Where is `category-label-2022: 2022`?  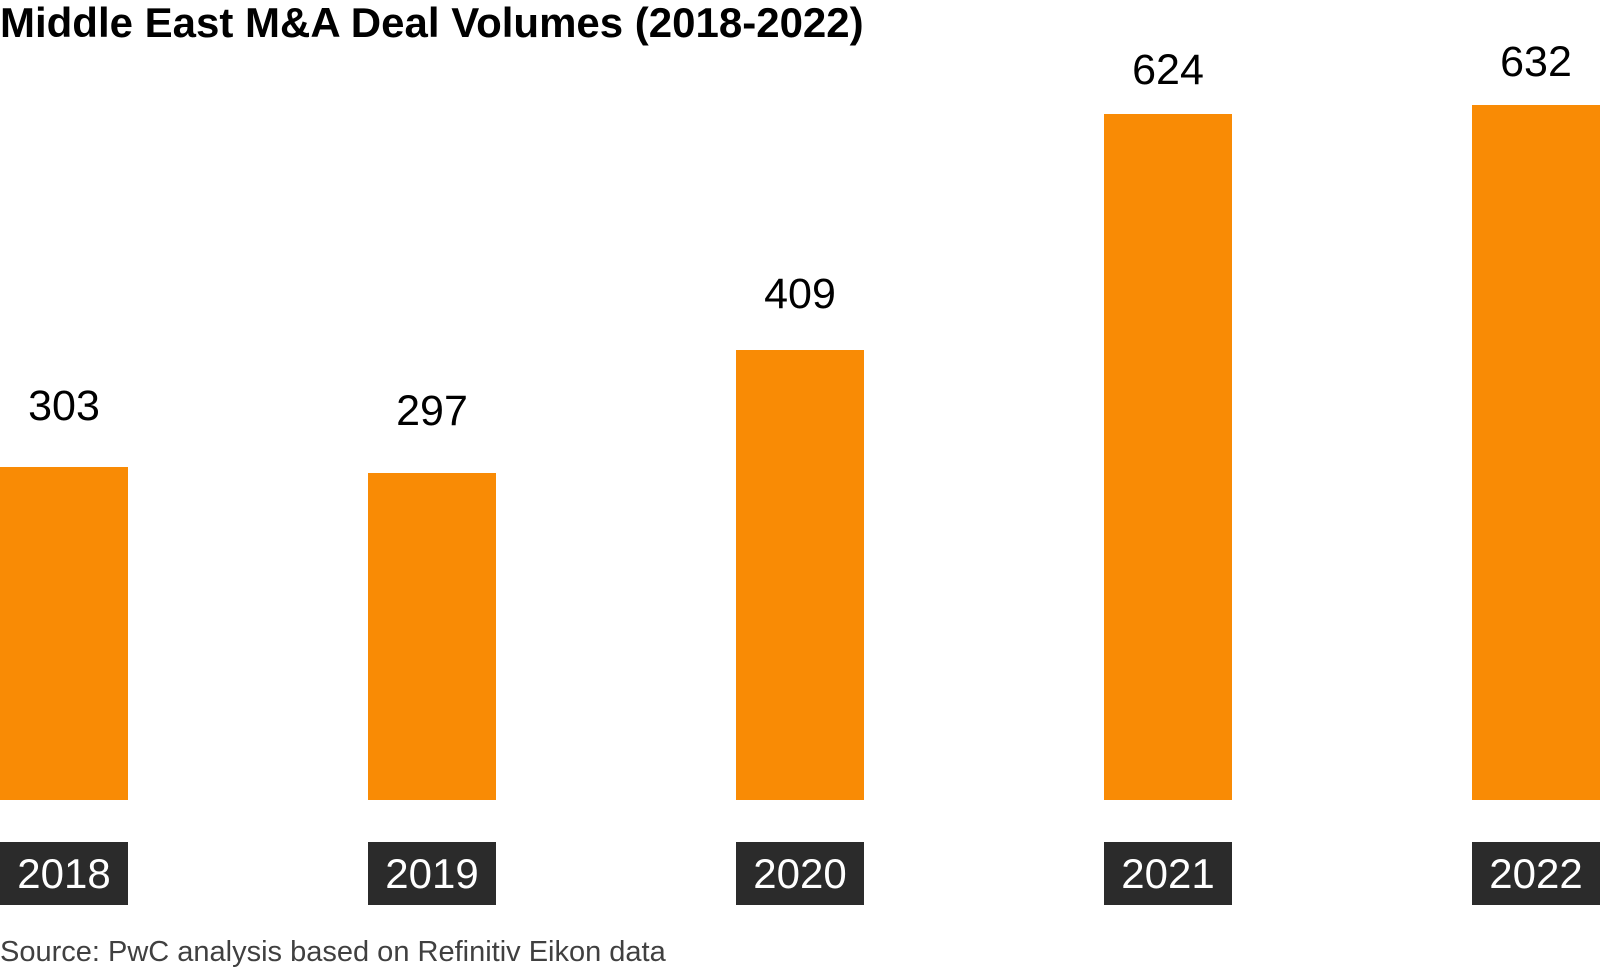 category-label-2022: 2022 is located at coordinates (1536, 873).